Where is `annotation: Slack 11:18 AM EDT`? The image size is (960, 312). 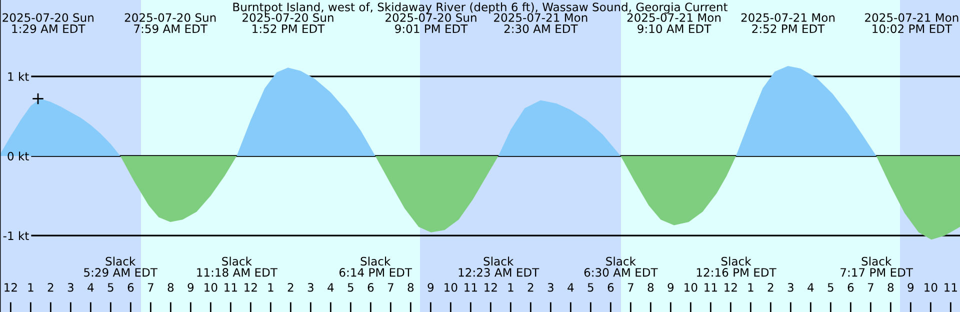 annotation: Slack 11:18 AM EDT is located at coordinates (237, 266).